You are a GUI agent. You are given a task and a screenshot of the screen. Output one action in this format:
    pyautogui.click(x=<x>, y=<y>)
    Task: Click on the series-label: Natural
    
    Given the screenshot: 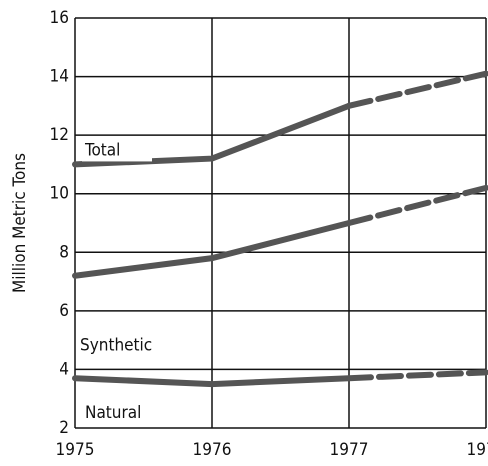 What is the action you would take?
    pyautogui.click(x=113, y=413)
    